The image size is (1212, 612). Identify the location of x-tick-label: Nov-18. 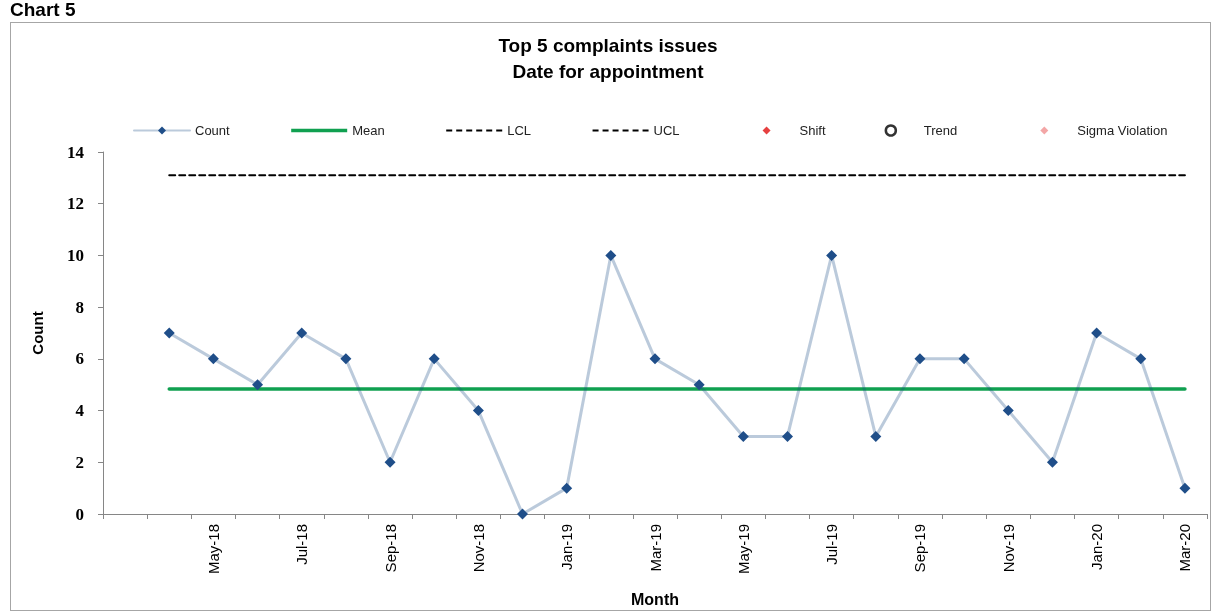
(478, 548).